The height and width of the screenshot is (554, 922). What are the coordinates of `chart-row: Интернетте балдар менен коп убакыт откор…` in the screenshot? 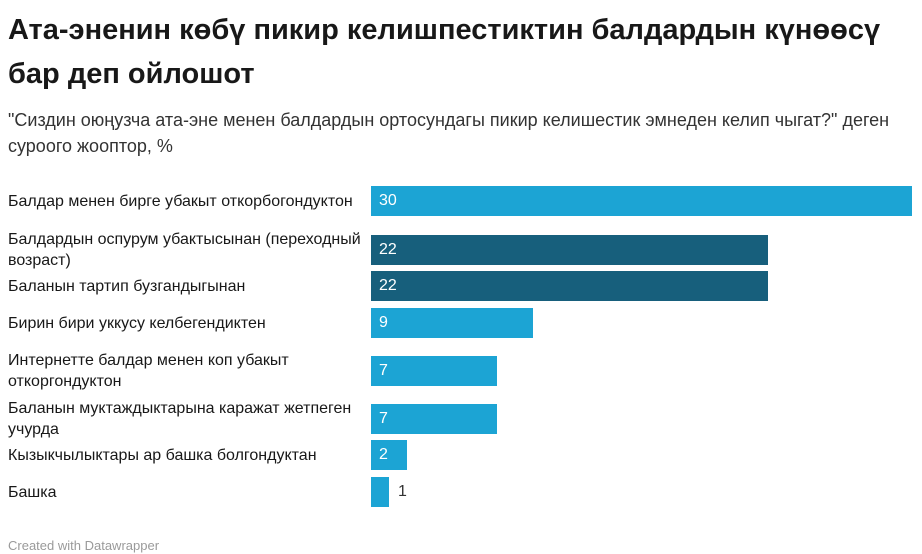 It's located at (461, 371).